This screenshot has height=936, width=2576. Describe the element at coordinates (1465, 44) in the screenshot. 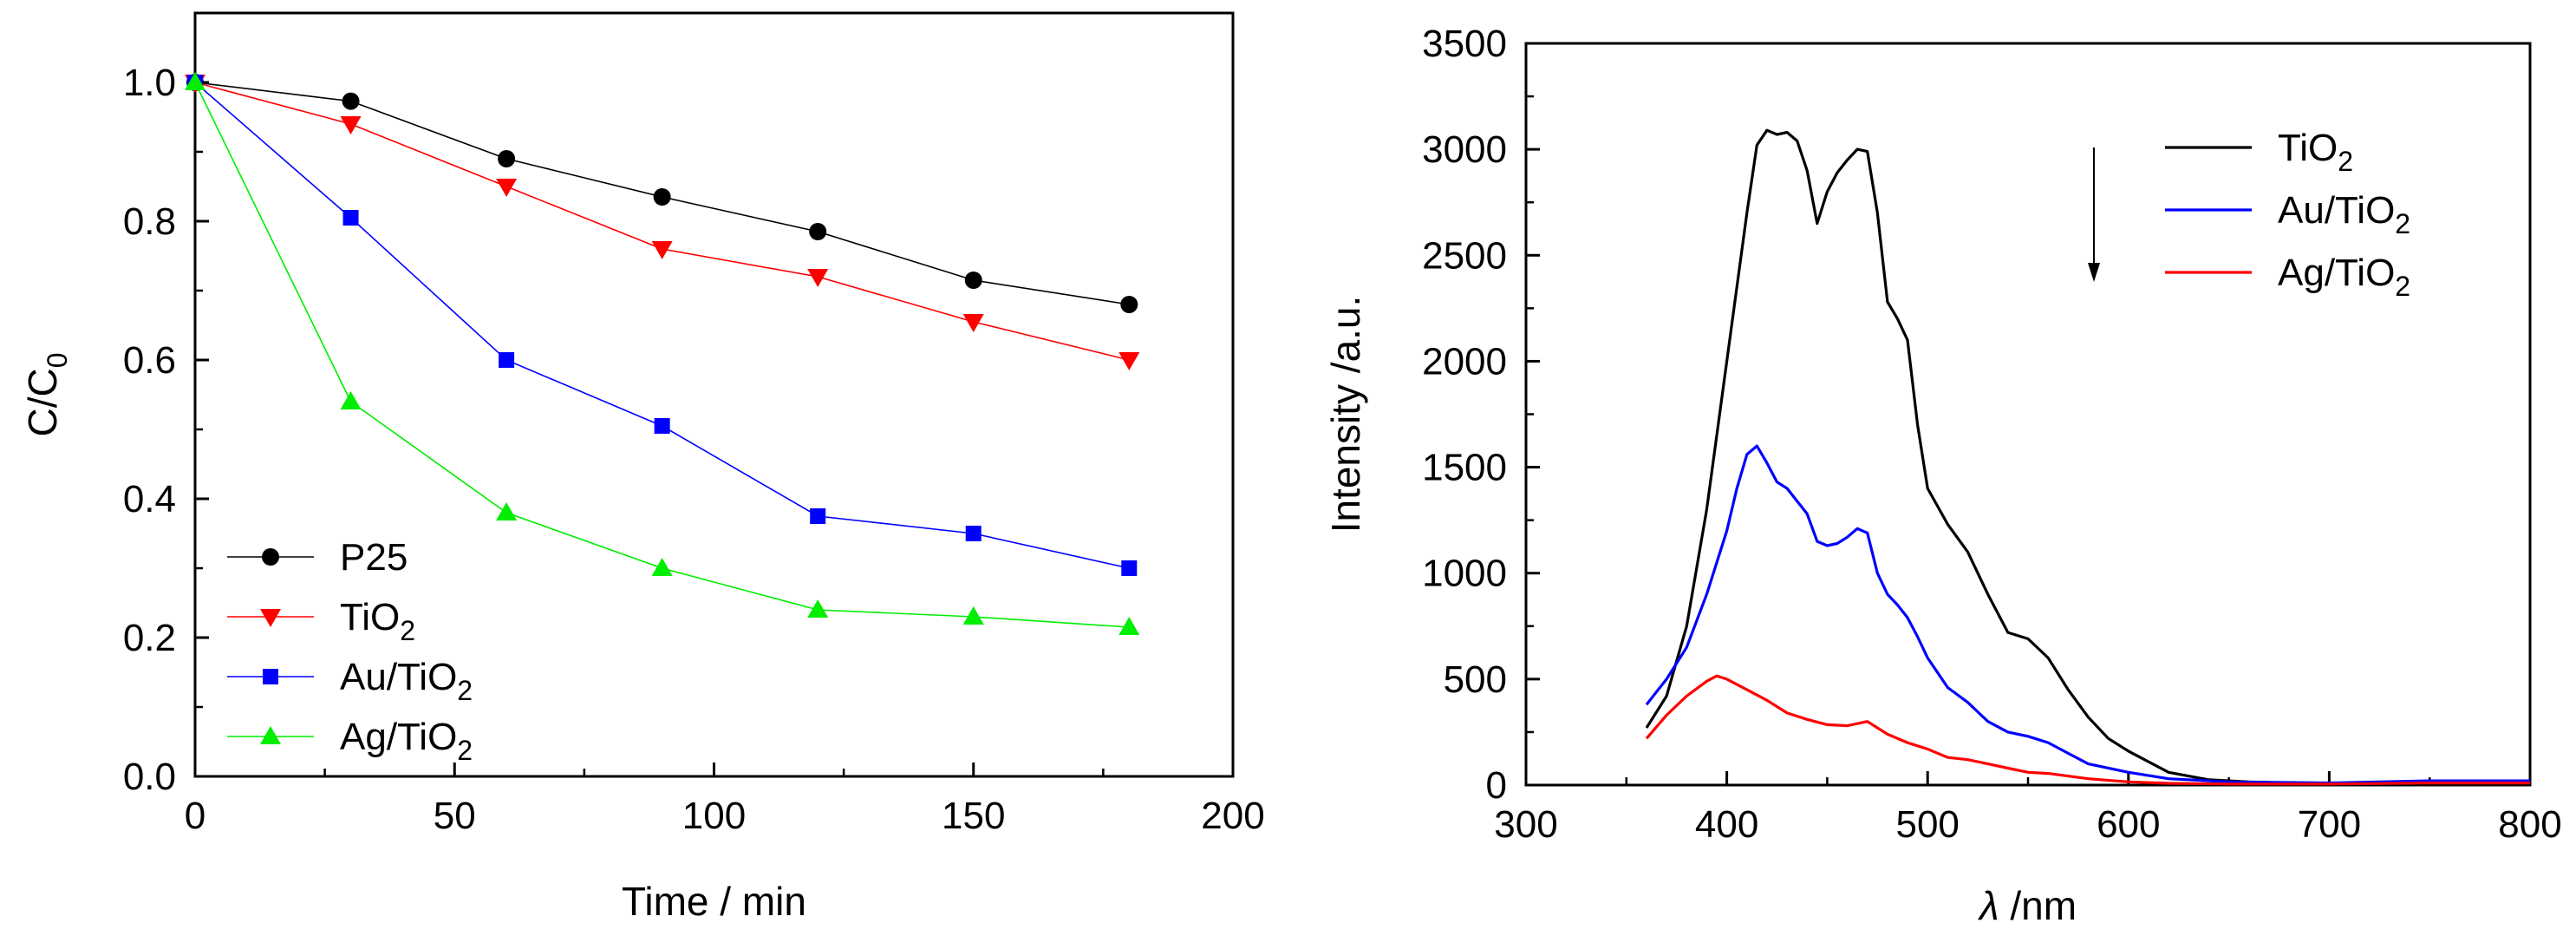

I see `y-tick-label: 3500` at that location.